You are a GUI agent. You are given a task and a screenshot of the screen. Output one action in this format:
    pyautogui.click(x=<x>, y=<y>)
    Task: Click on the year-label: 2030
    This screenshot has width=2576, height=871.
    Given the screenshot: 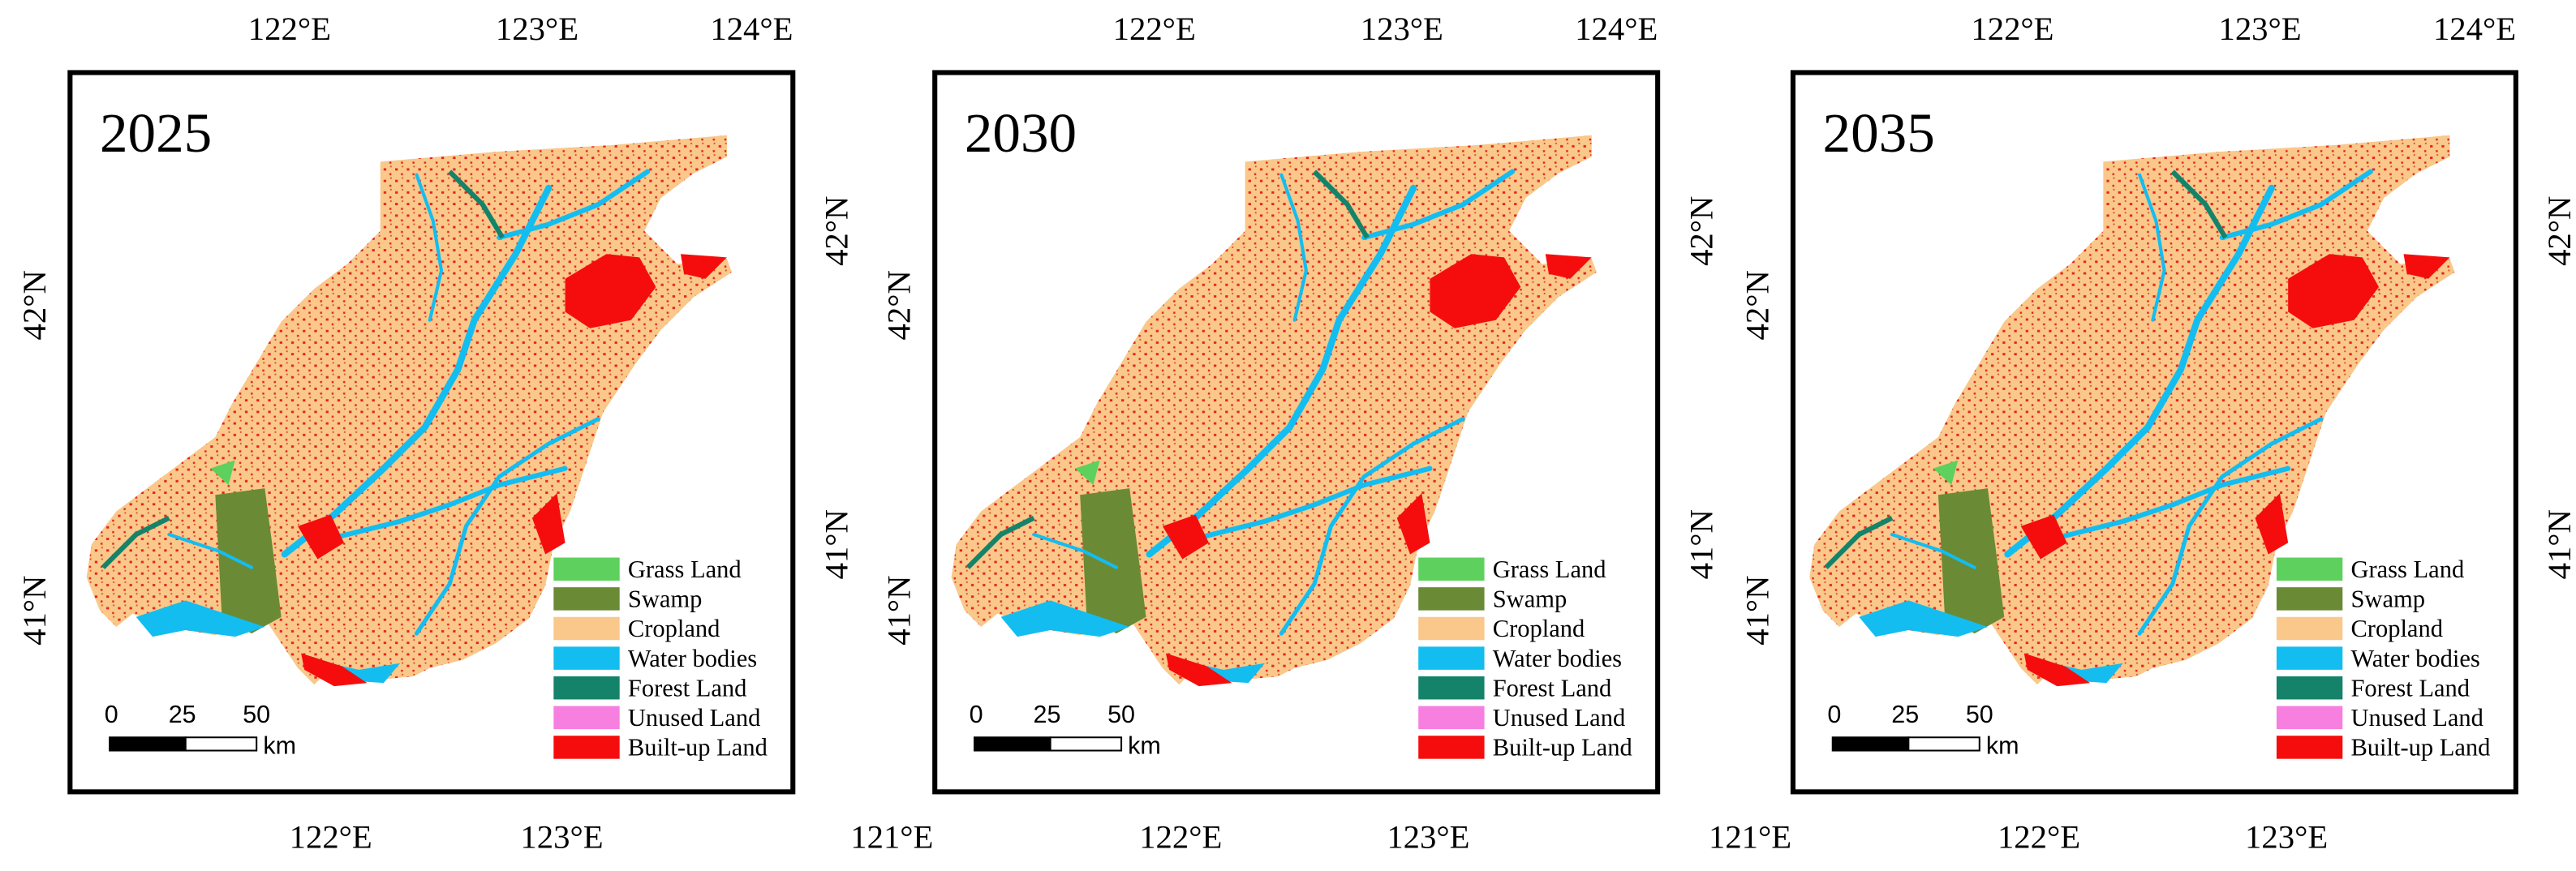 What is the action you would take?
    pyautogui.click(x=1021, y=132)
    